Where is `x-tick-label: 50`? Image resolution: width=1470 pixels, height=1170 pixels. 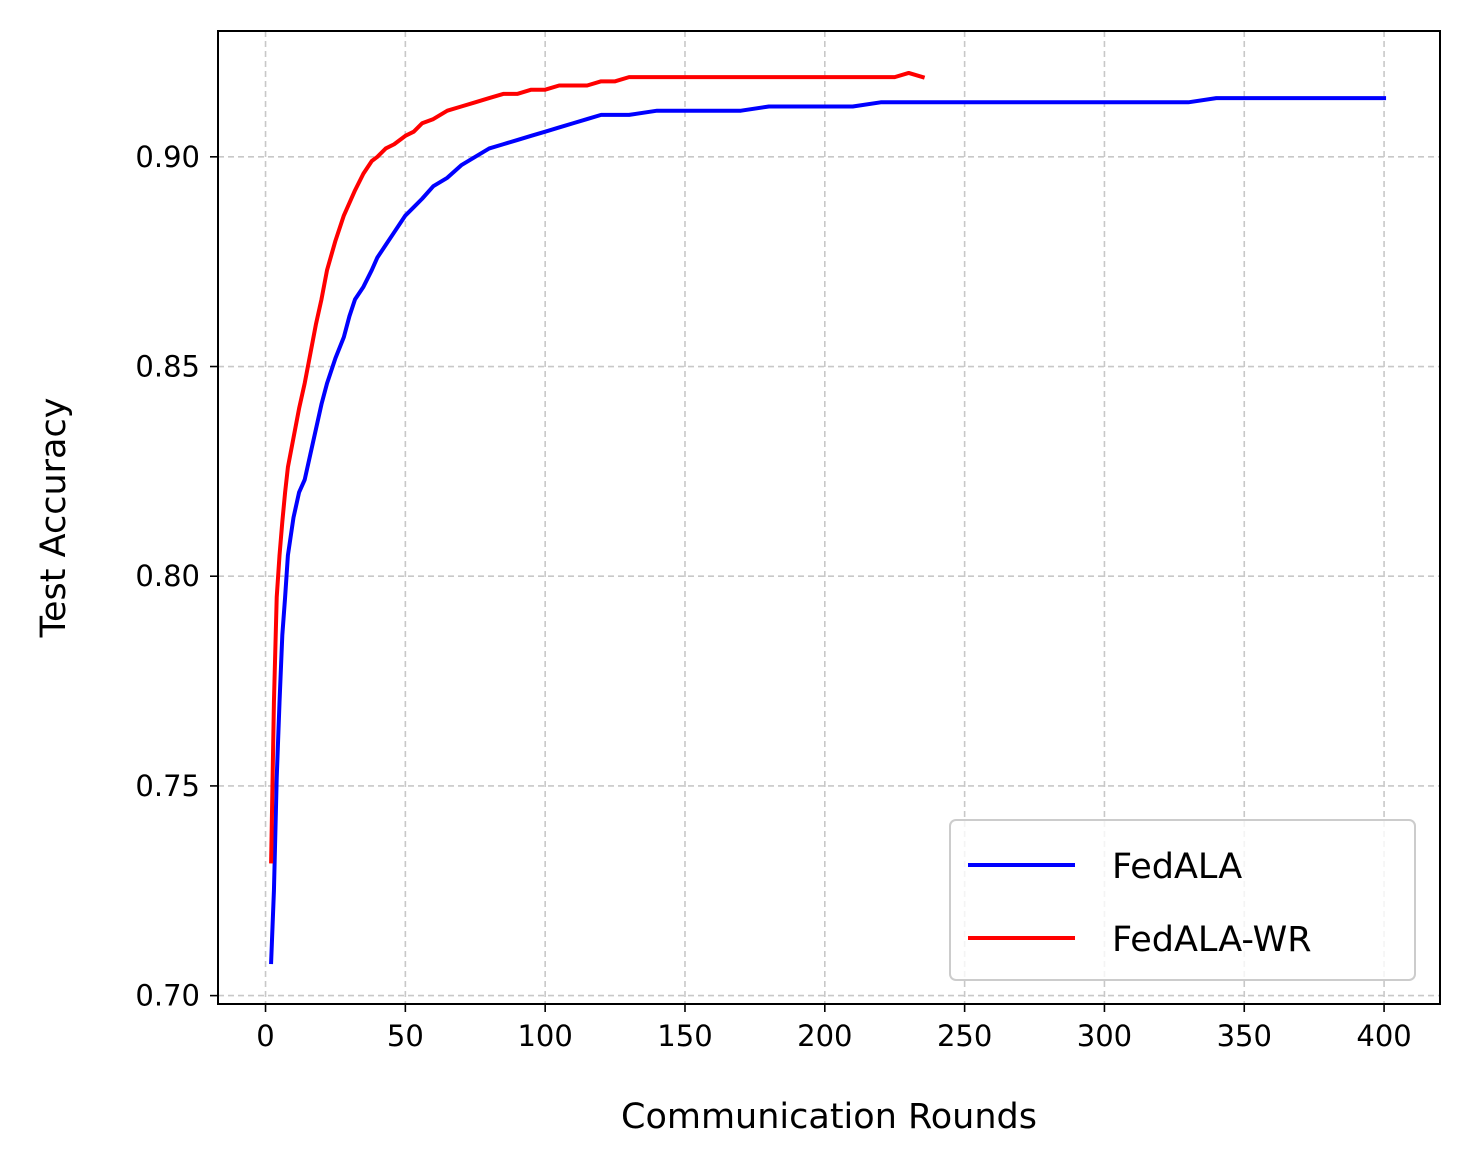
x-tick-label: 50 is located at coordinates (405, 1036).